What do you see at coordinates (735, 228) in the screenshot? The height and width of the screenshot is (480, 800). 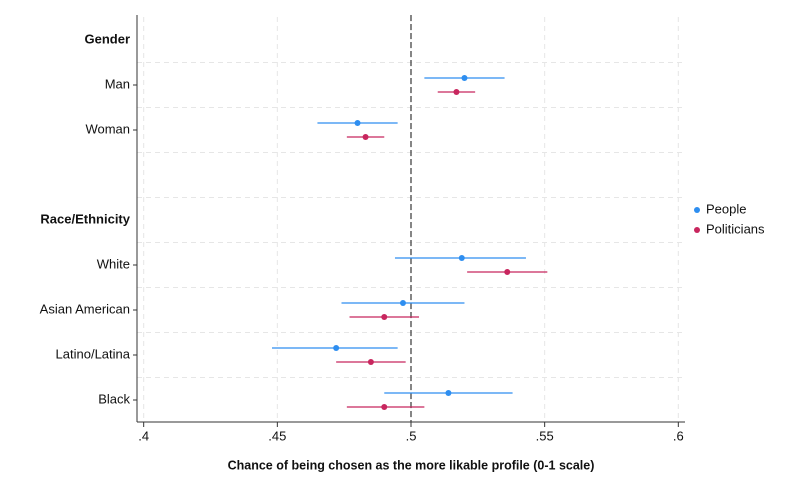 I see `legend-label: Politicians` at bounding box center [735, 228].